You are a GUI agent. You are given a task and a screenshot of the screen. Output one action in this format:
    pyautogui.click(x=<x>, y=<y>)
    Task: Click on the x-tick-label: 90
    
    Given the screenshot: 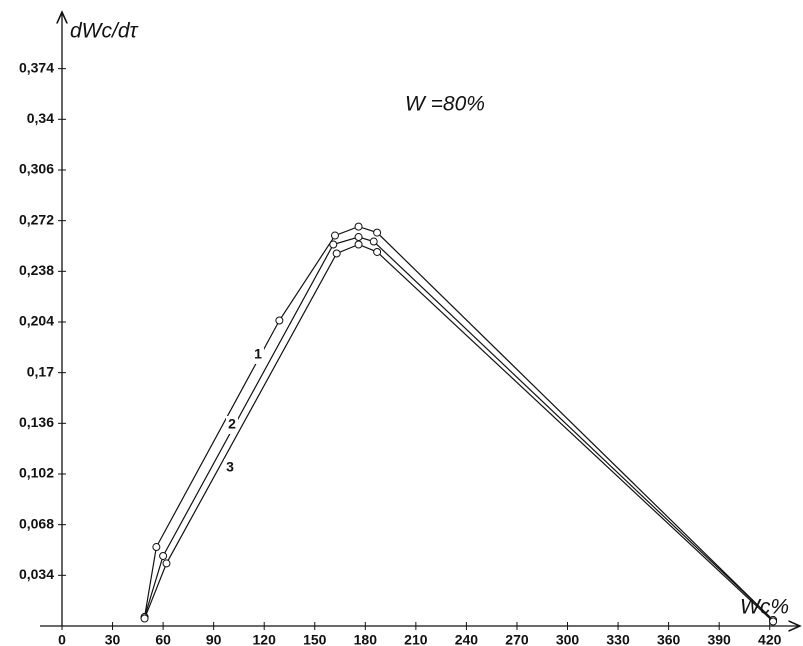 What is the action you would take?
    pyautogui.click(x=214, y=639)
    